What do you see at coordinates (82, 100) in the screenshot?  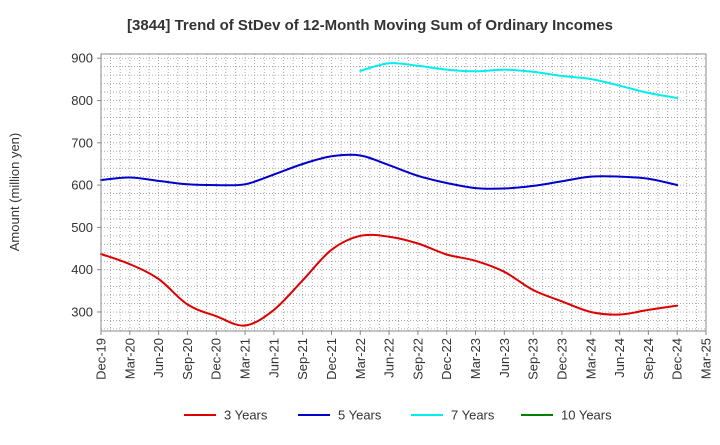 I see `y-tick-label: 800` at bounding box center [82, 100].